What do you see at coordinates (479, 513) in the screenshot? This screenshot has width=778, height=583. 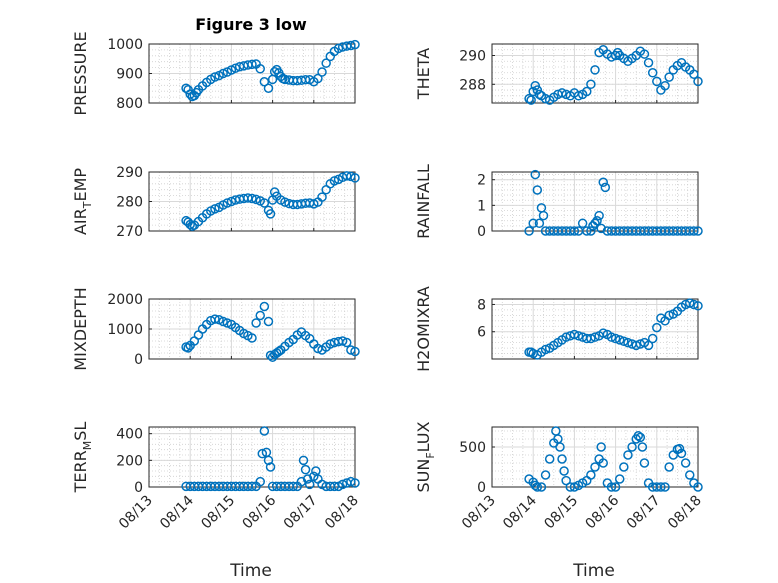 I see `x-tick-label: 08/13` at bounding box center [479, 513].